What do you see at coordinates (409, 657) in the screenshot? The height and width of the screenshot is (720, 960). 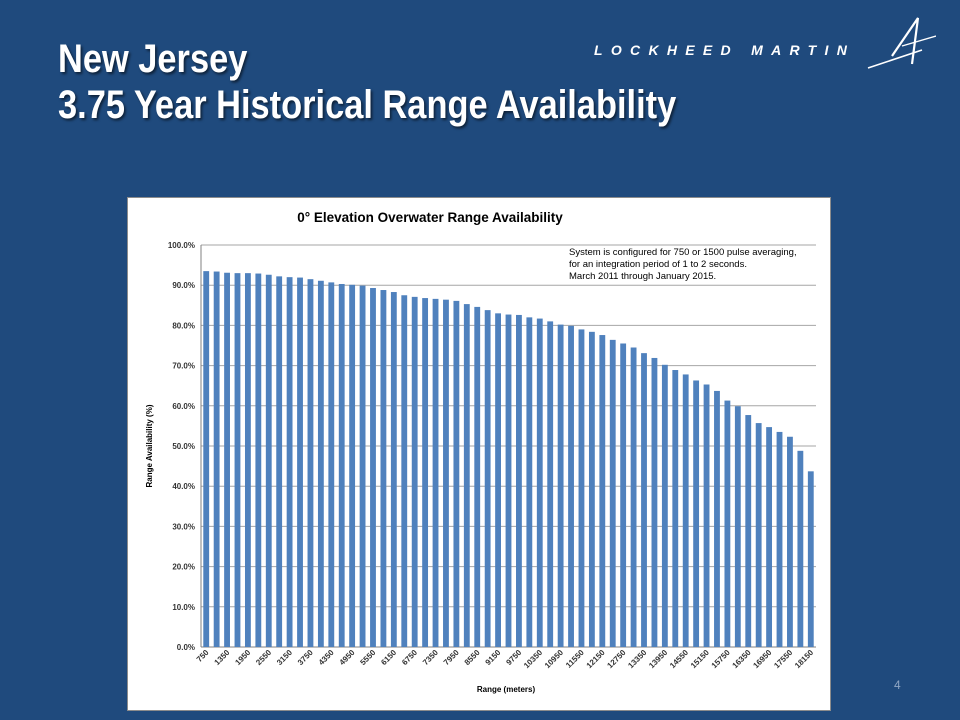 I see `x-tick-label: 6750` at bounding box center [409, 657].